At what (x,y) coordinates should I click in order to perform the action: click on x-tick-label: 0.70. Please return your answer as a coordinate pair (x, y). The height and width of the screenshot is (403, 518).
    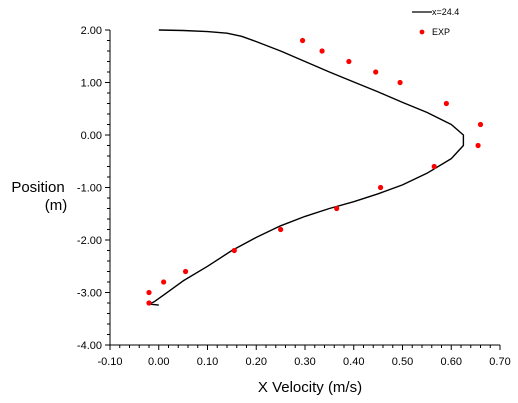
    Looking at the image, I should click on (499, 362).